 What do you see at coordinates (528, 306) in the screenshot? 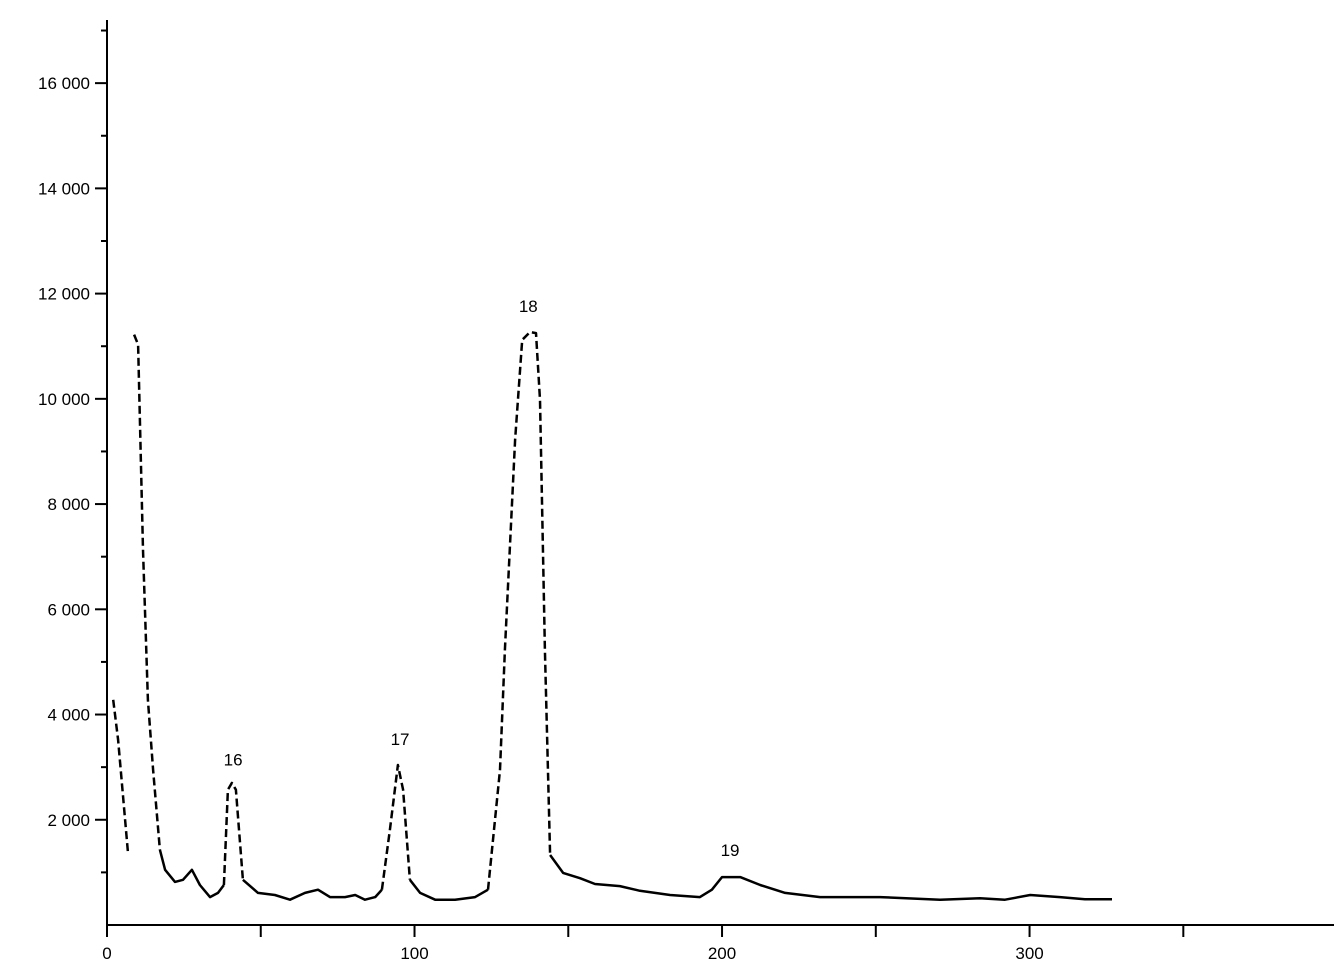
I see `peak-label: 18` at bounding box center [528, 306].